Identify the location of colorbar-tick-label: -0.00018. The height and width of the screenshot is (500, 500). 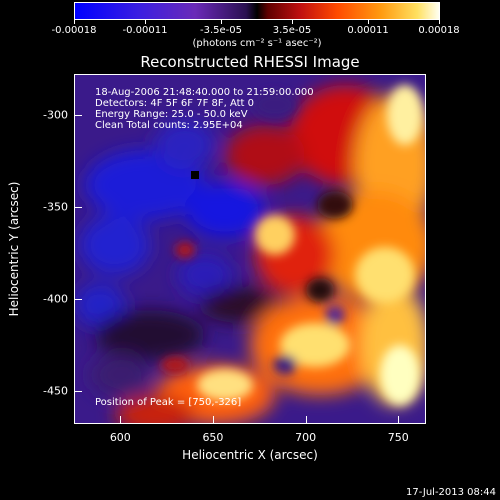
(74, 30).